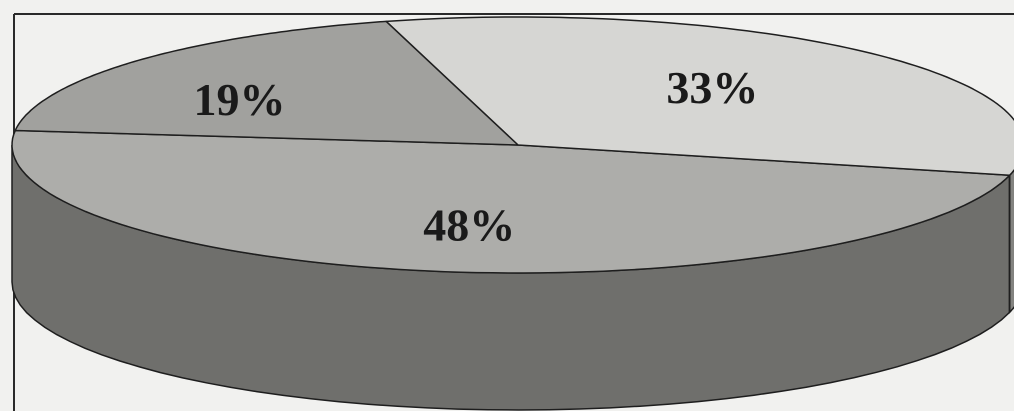 The image size is (1014, 411). What do you see at coordinates (712, 87) in the screenshot?
I see `slice-label-1: 33%` at bounding box center [712, 87].